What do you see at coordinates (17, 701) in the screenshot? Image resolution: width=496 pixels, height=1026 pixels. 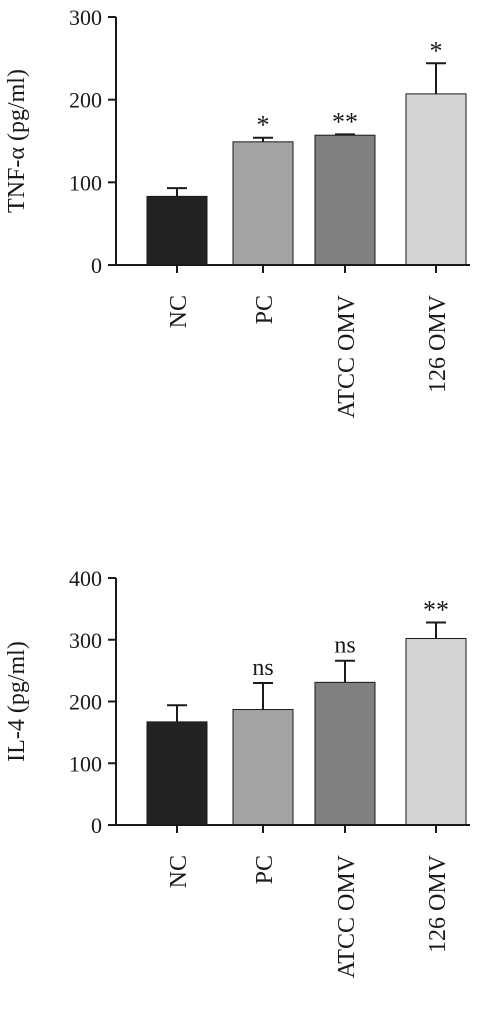 I see `y-axis-label: IL-4 (pg/ml)` at bounding box center [17, 701].